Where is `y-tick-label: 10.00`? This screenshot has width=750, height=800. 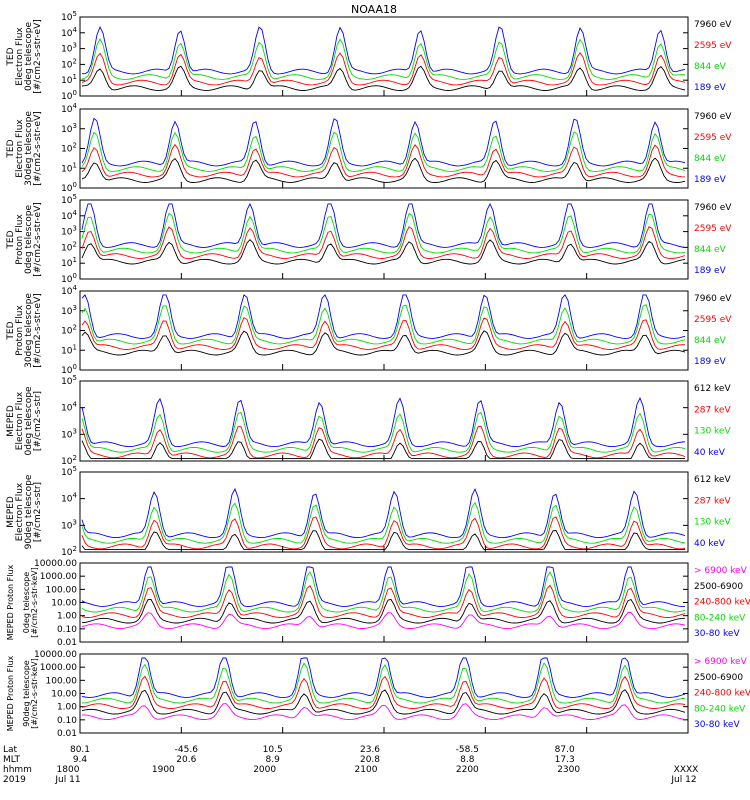 y-tick-label: 10.00 is located at coordinates (64, 604).